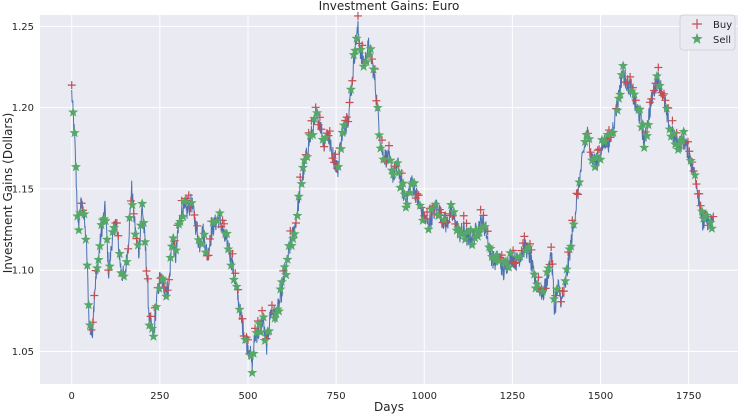 This screenshot has height=418, width=740. Describe the element at coordinates (424, 396) in the screenshot. I see `x-tick-label: 1000` at that location.